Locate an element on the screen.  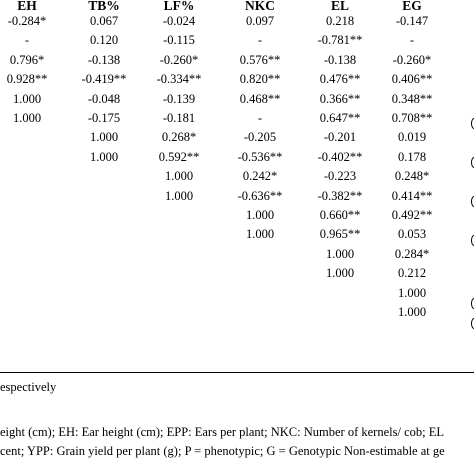
table-cell: -0.024 is located at coordinates (179, 21).